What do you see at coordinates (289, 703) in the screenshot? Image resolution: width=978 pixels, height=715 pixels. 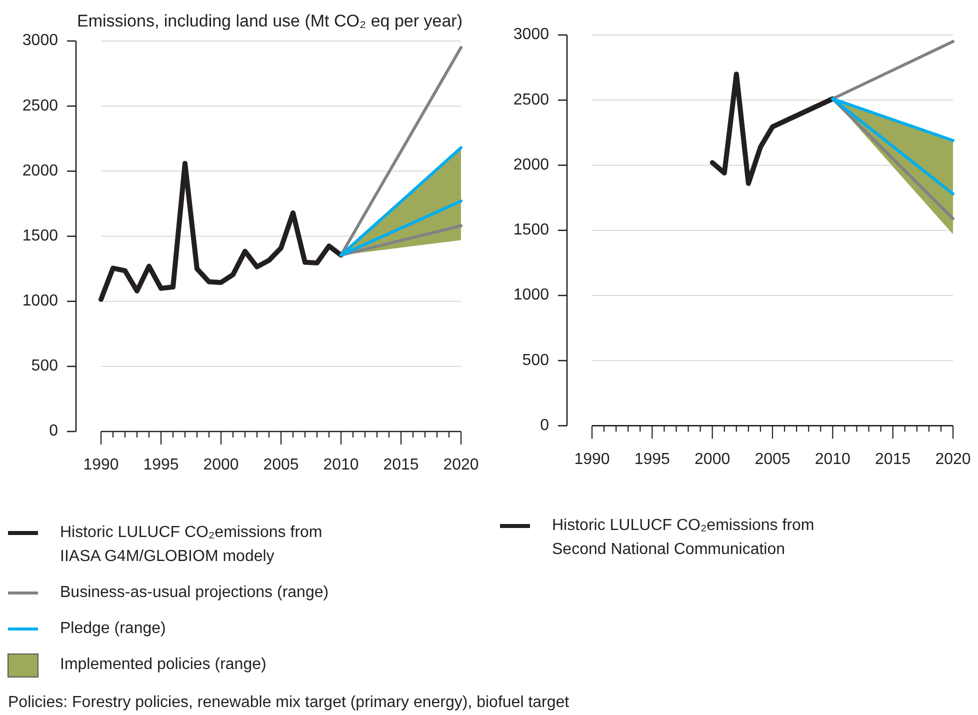 I see `text: Policies: Forestry policies, renewable mix target (primary energy), biofuel target` at bounding box center [289, 703].